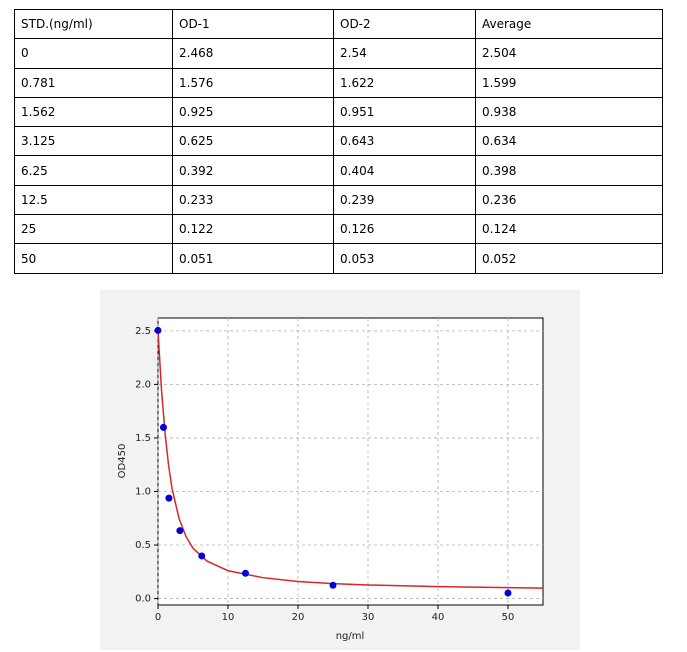  What do you see at coordinates (569, 258) in the screenshot?
I see `table-cell: 0.052` at bounding box center [569, 258].